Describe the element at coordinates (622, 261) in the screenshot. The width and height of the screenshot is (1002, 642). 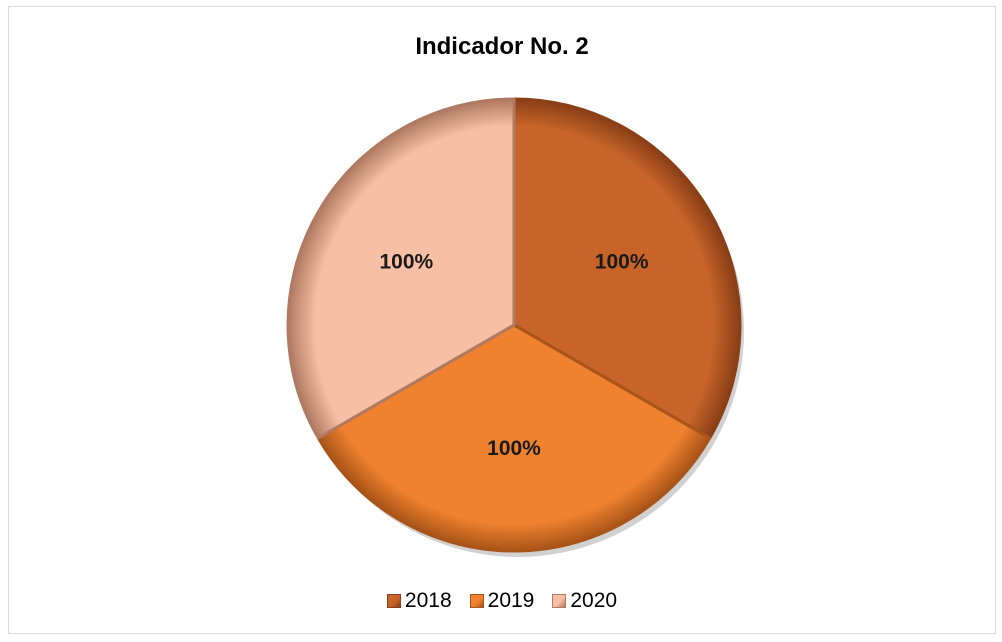
I see `data-label-2018: 100%` at that location.